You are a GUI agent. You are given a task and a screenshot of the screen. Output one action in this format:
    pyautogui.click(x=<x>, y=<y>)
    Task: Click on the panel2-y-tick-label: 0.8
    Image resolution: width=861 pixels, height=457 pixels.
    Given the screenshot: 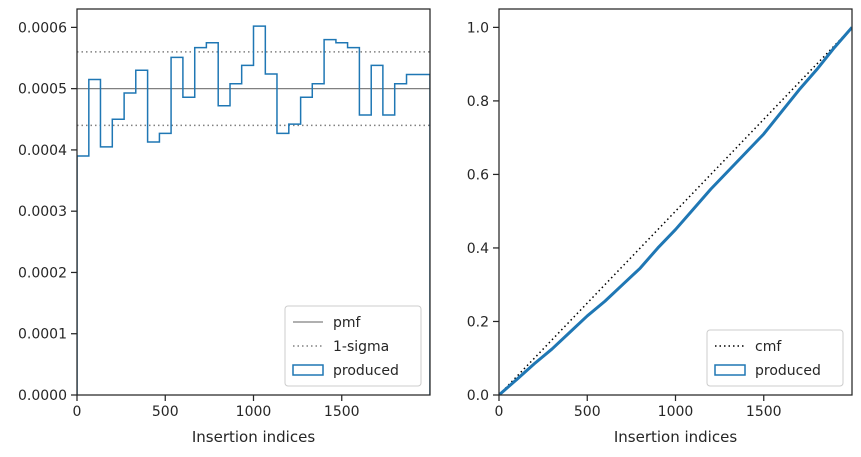 What is the action you would take?
    pyautogui.click(x=478, y=102)
    